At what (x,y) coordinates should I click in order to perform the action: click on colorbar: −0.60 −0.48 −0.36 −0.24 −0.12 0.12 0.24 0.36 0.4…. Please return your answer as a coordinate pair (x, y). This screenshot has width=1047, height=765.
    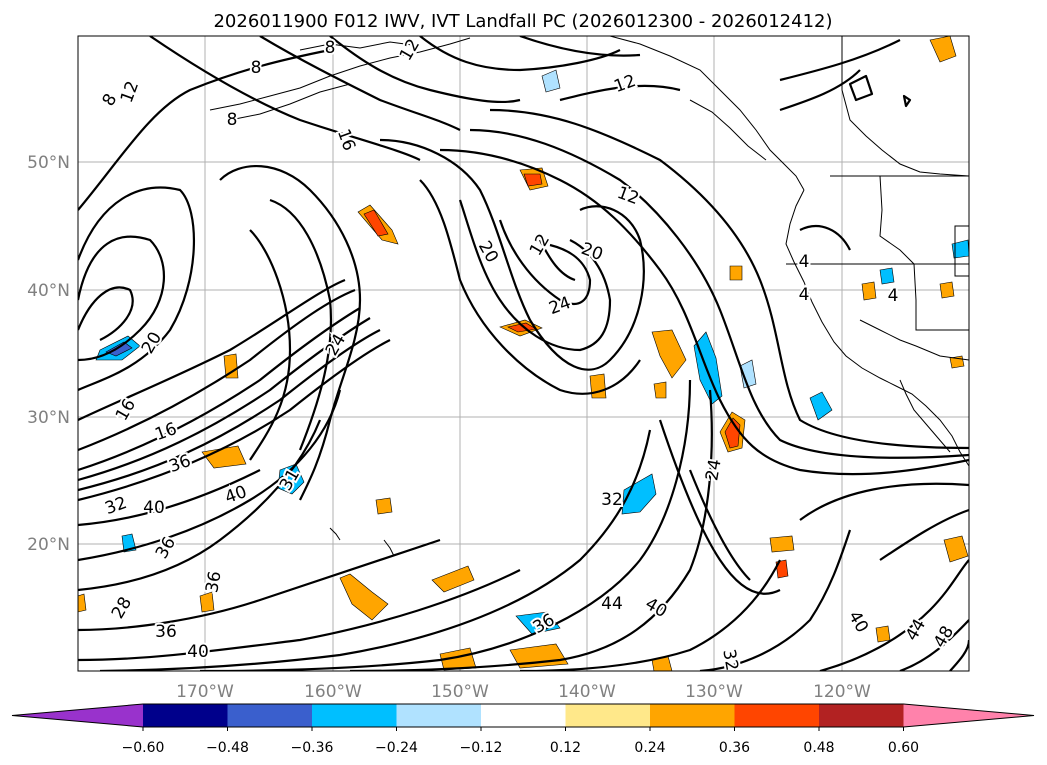
    Looking at the image, I should click on (523, 729).